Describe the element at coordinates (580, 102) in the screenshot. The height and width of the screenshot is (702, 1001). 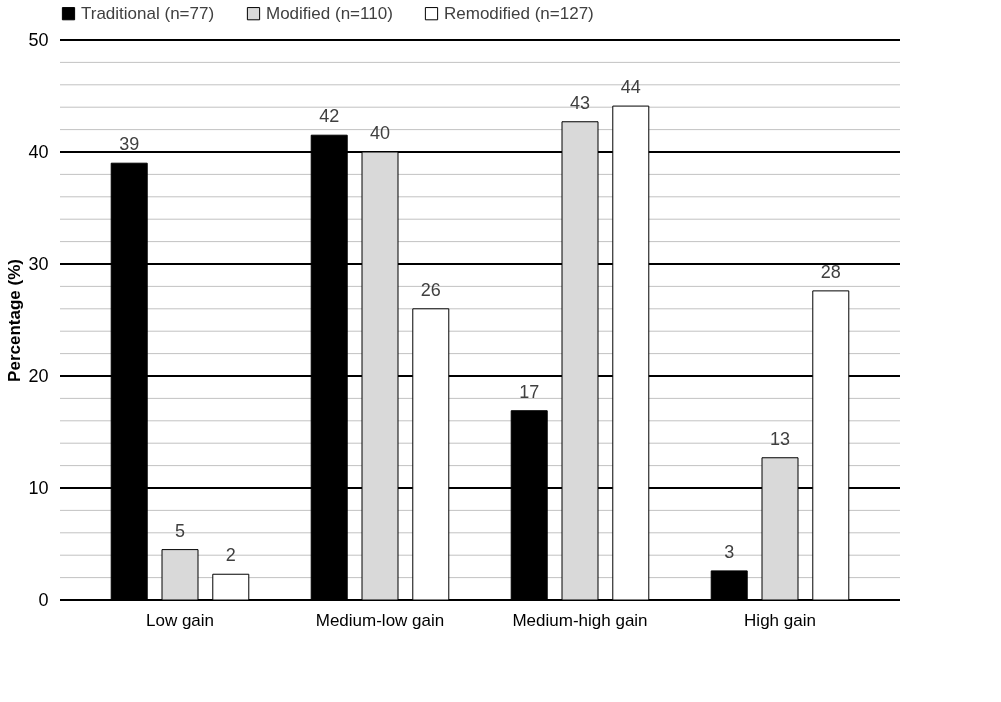
I see `data-label: 43` at that location.